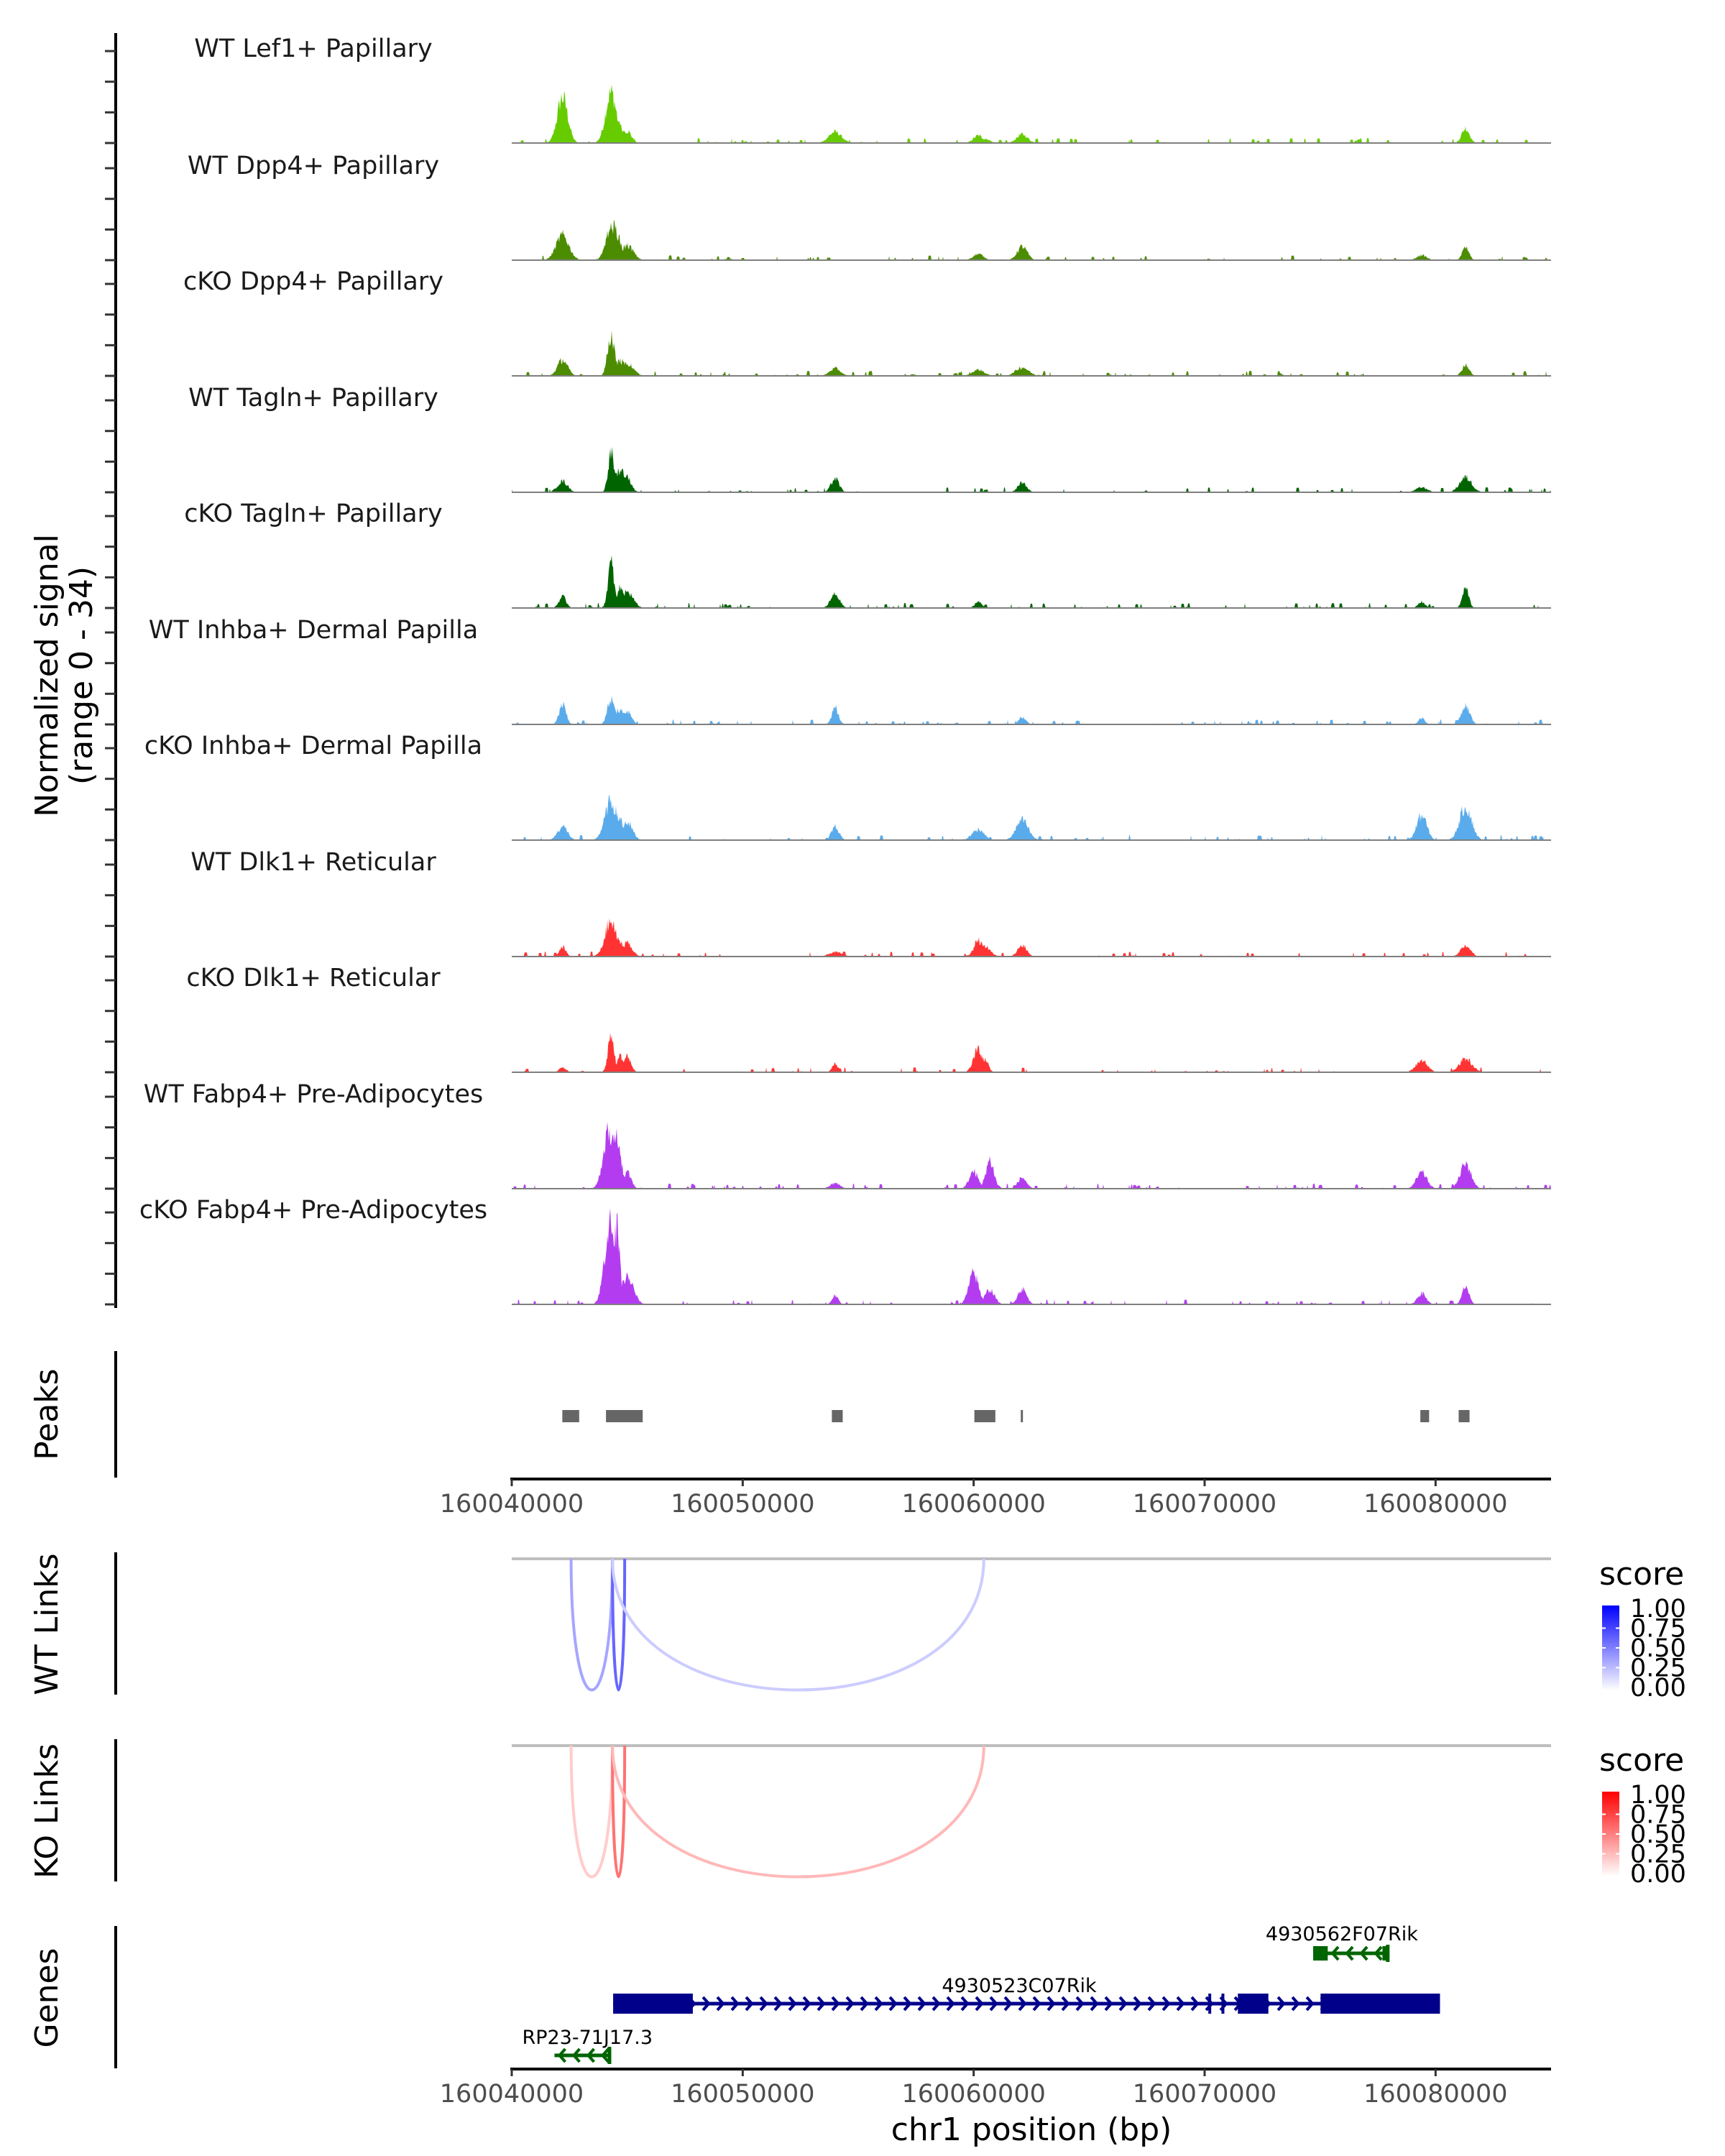 This screenshot has height=2156, width=1725. I want to click on gene-name-label: 4930562F07Rik, so click(1342, 1934).